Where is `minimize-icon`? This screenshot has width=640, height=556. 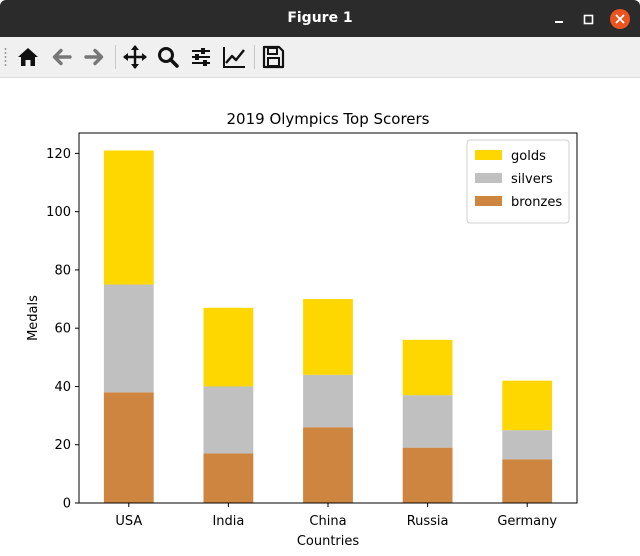 minimize-icon is located at coordinates (559, 22).